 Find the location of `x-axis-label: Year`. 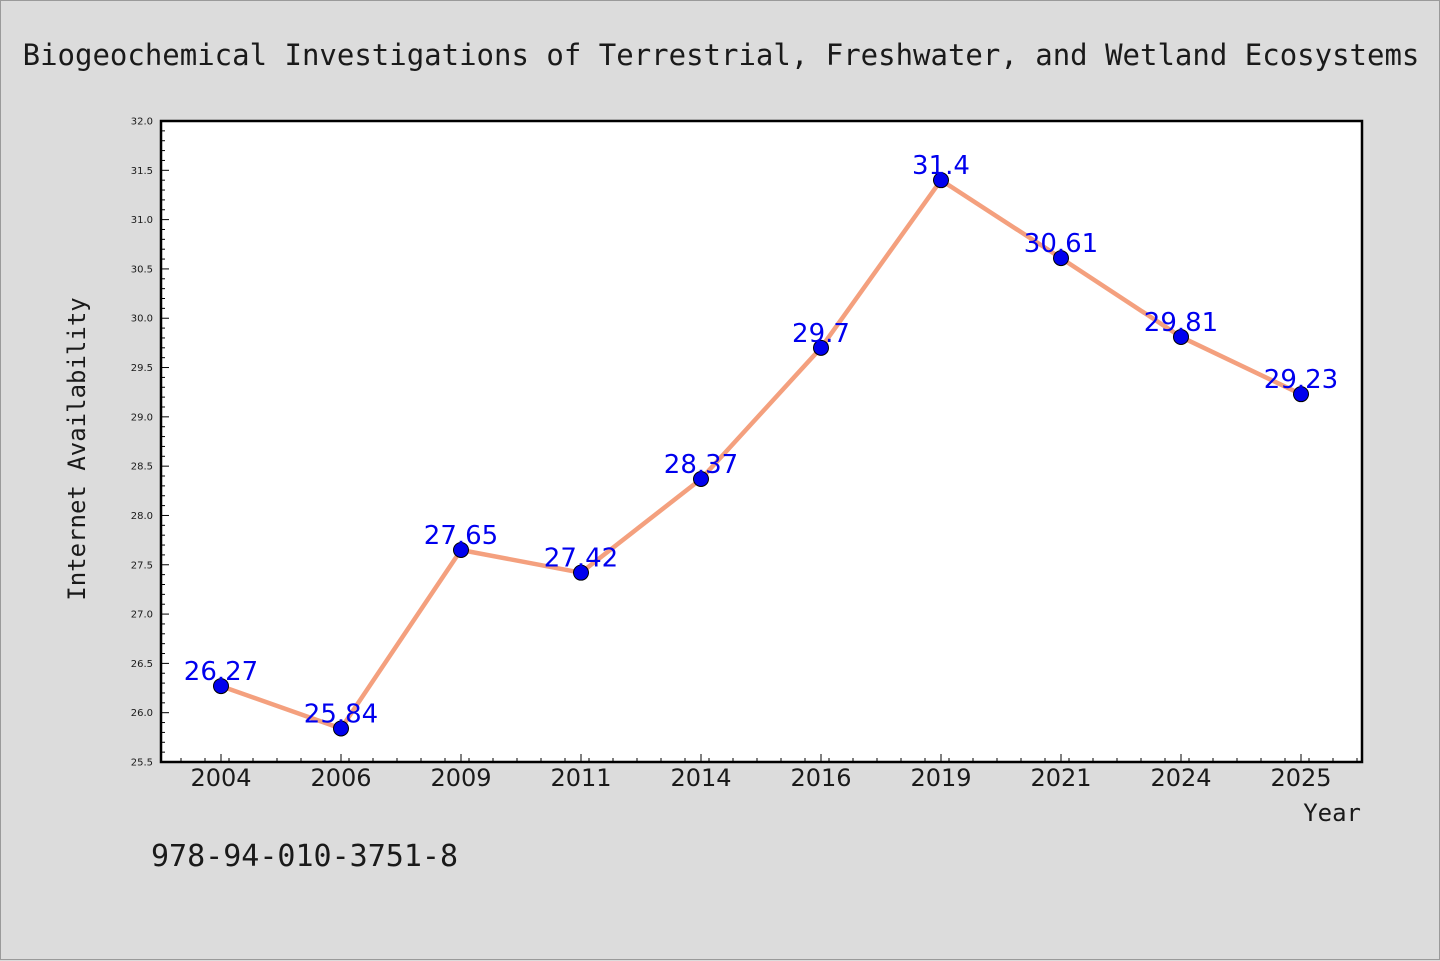

x-axis-label: Year is located at coordinates (1332, 813).